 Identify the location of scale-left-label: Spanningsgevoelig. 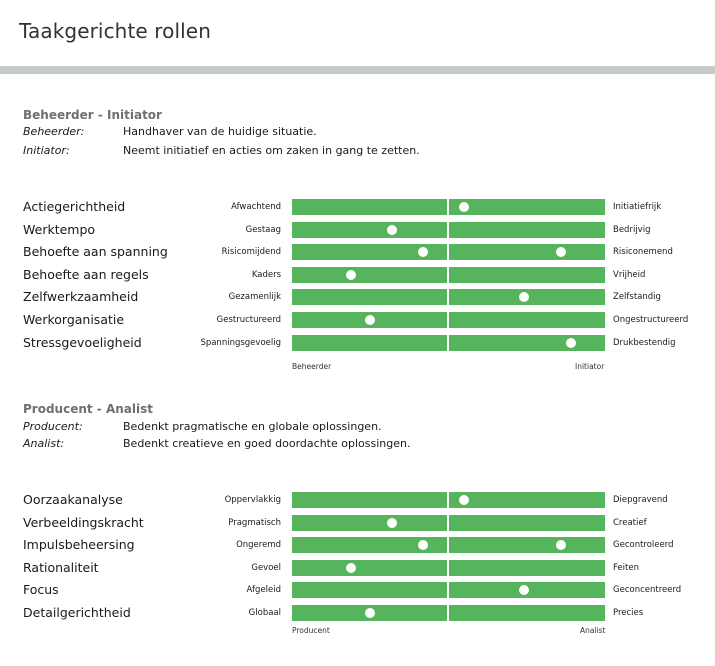
(240, 342).